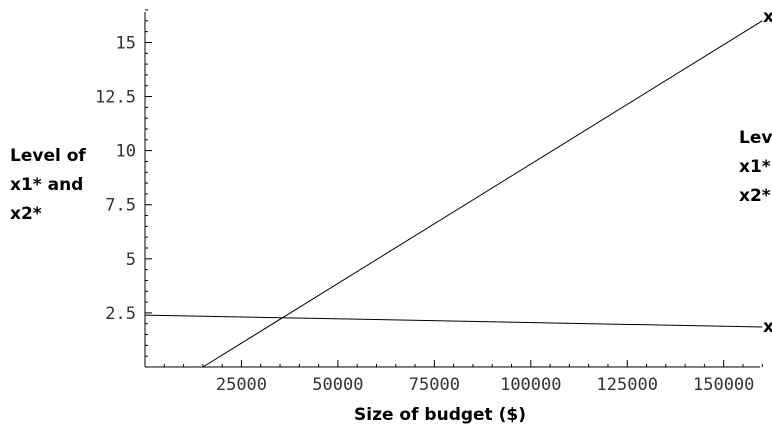 The image size is (772, 430). I want to click on x-tick-label: 75000, so click(434, 385).